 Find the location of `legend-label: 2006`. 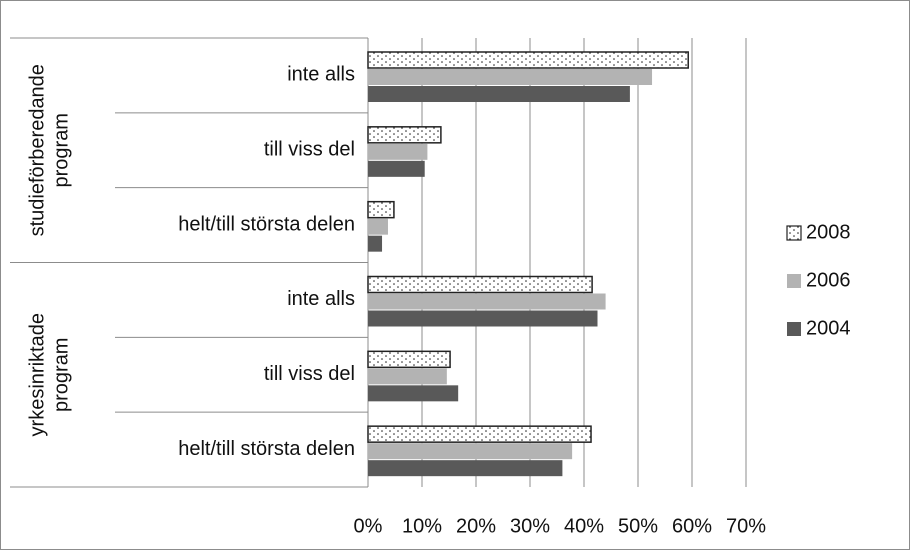

legend-label: 2006 is located at coordinates (828, 280).